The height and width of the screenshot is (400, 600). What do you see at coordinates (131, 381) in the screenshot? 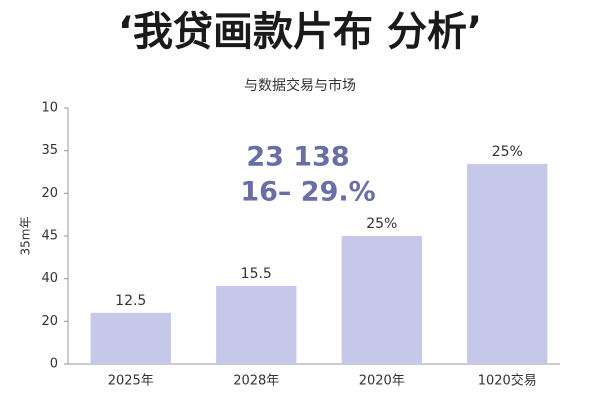
I see `x-tick-label: 2025年` at bounding box center [131, 381].